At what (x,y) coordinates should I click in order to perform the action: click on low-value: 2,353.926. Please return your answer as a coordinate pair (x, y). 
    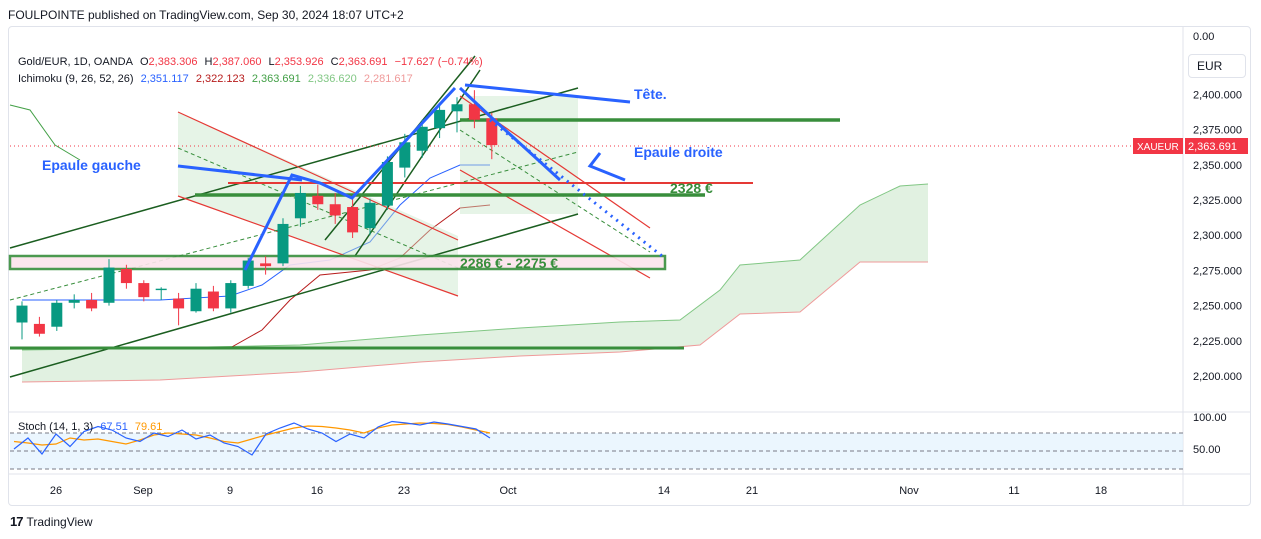
    Looking at the image, I should click on (299, 62).